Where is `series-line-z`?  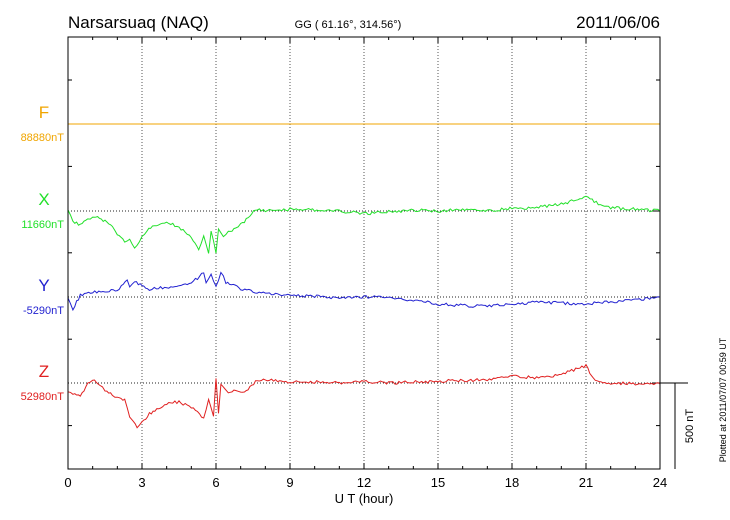 series-line-z is located at coordinates (364, 396).